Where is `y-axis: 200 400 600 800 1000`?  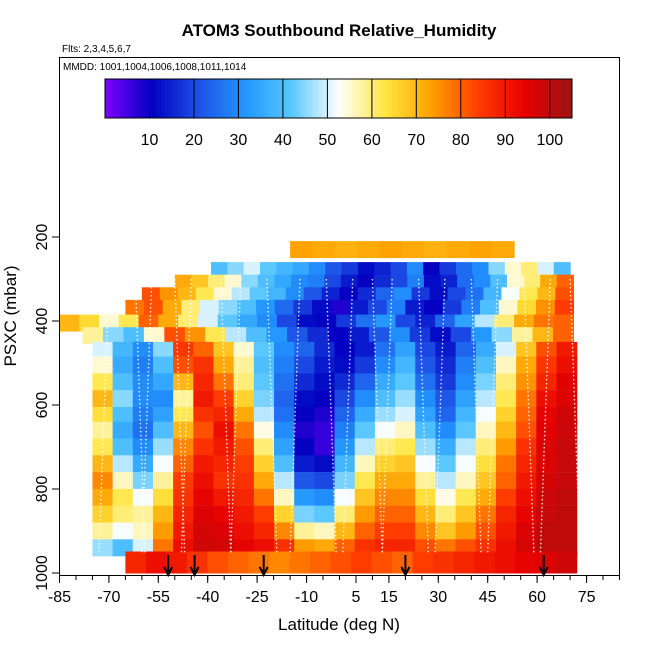
y-axis: 200 400 600 800 1000 is located at coordinates (47, 407).